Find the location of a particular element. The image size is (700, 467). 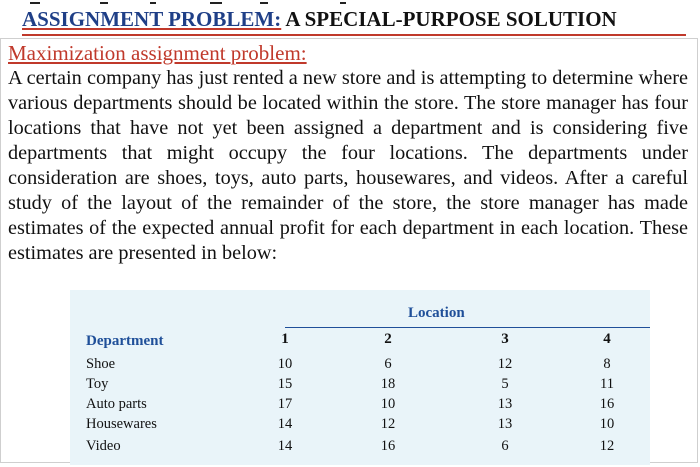

table-row-label: Shoe is located at coordinates (100, 364).